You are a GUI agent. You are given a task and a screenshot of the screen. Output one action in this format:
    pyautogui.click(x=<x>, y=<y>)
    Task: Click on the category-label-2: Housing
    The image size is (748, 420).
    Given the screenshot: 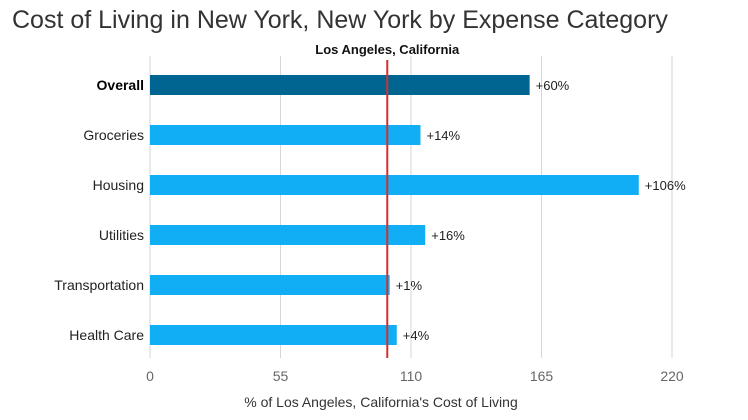 What is the action you would take?
    pyautogui.click(x=118, y=185)
    